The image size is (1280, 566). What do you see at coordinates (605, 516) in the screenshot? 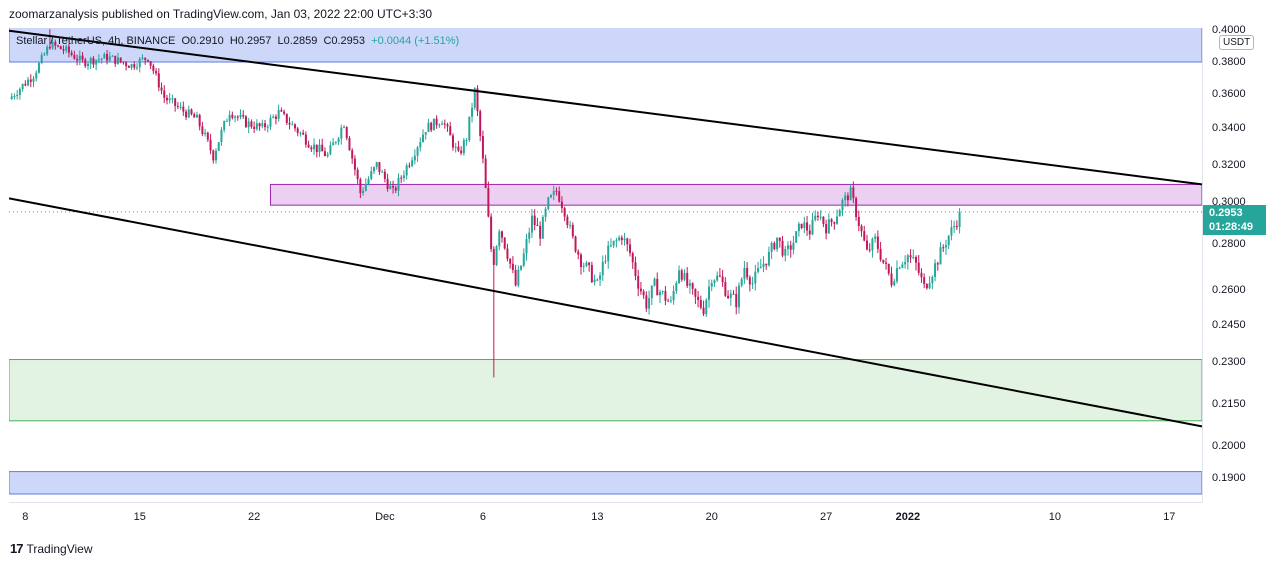
I see `time-axis: 8 15 22 Dec 6 13 20 27 2022 10 17` at bounding box center [605, 516].